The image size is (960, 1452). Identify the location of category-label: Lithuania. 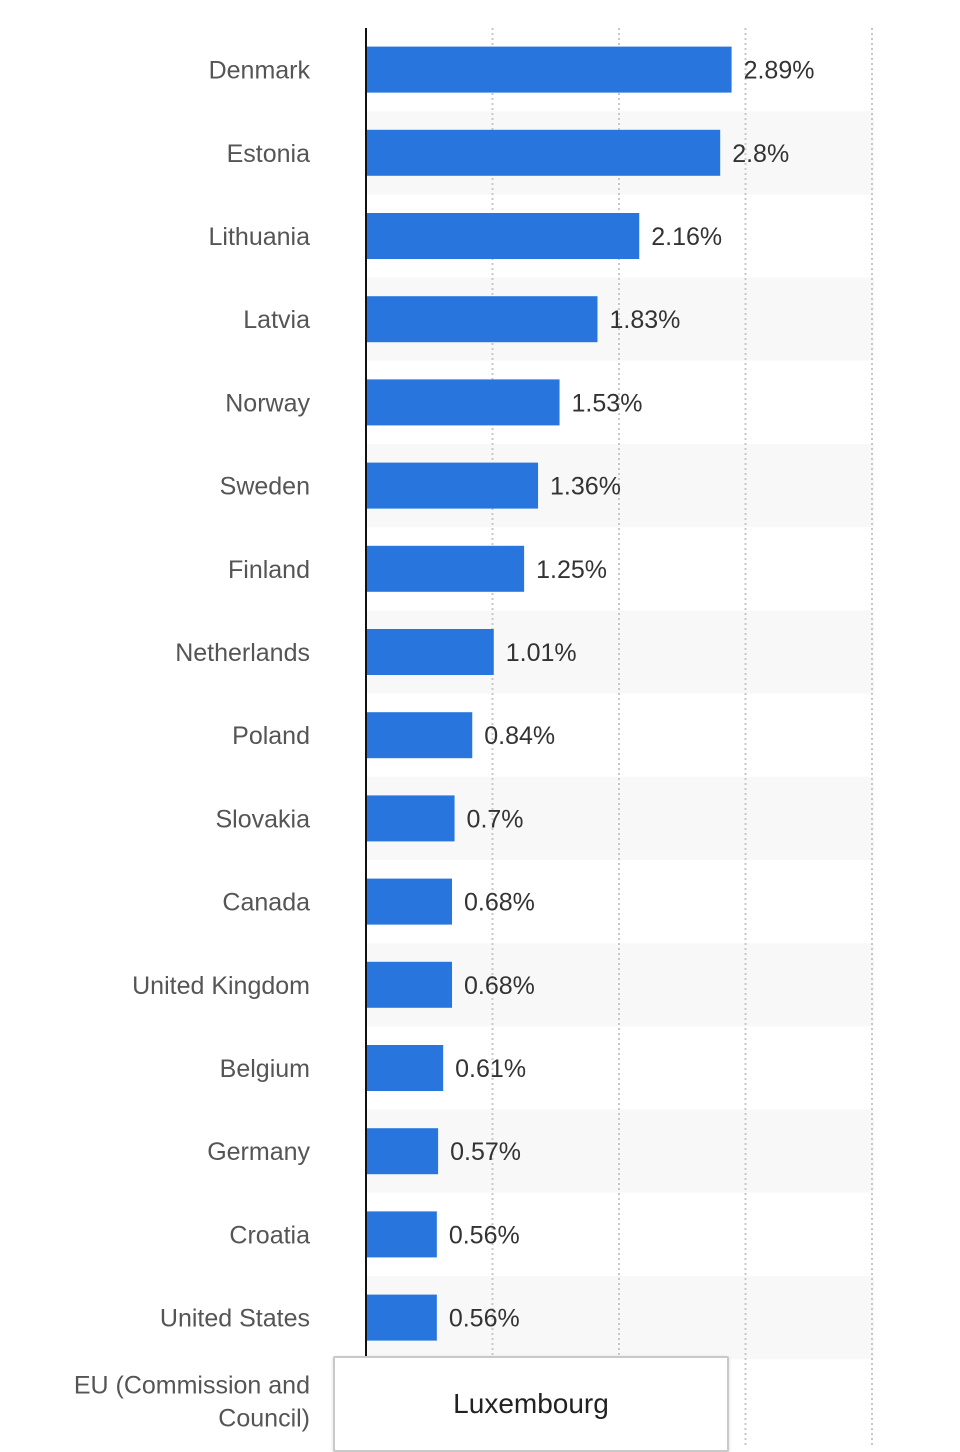
(260, 237).